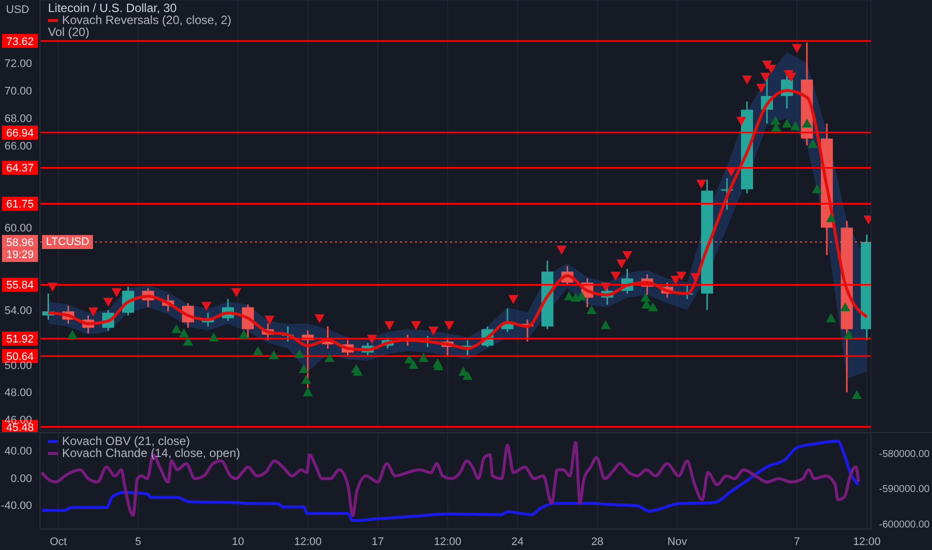 This screenshot has width=932, height=550. I want to click on annotation: Vol (20), so click(69, 32).